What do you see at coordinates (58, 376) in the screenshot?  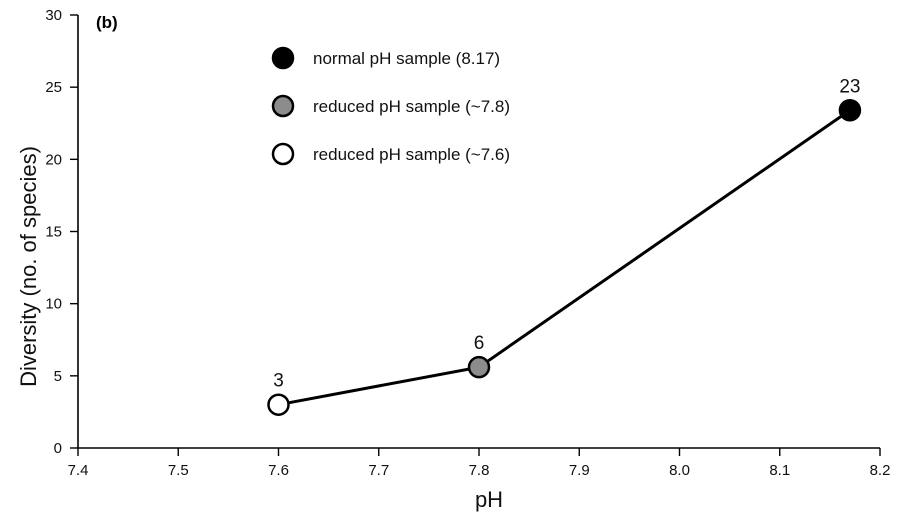 I see `y-tick-label: 5` at bounding box center [58, 376].